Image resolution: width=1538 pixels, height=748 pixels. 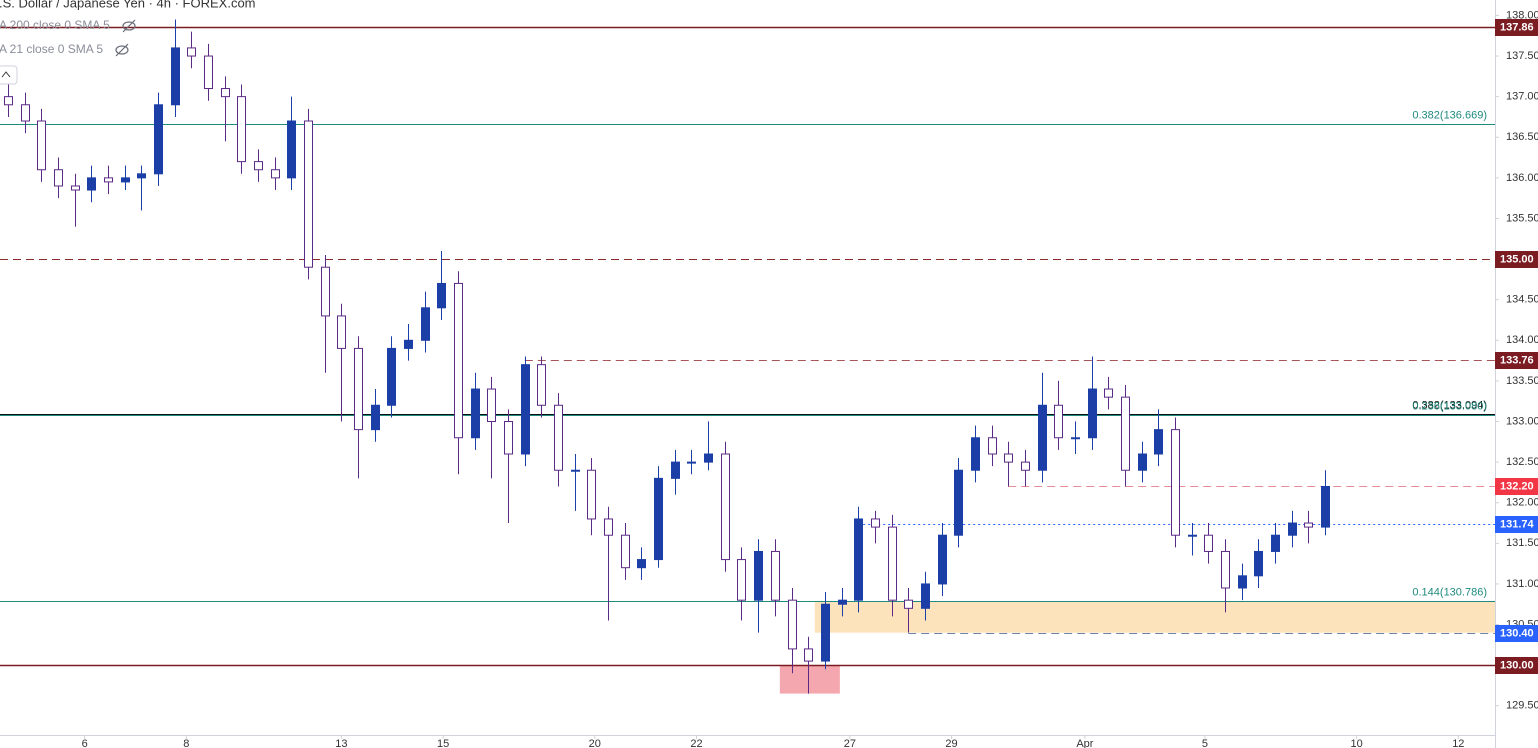 What do you see at coordinates (125, 38) in the screenshot?
I see `eye-icons` at bounding box center [125, 38].